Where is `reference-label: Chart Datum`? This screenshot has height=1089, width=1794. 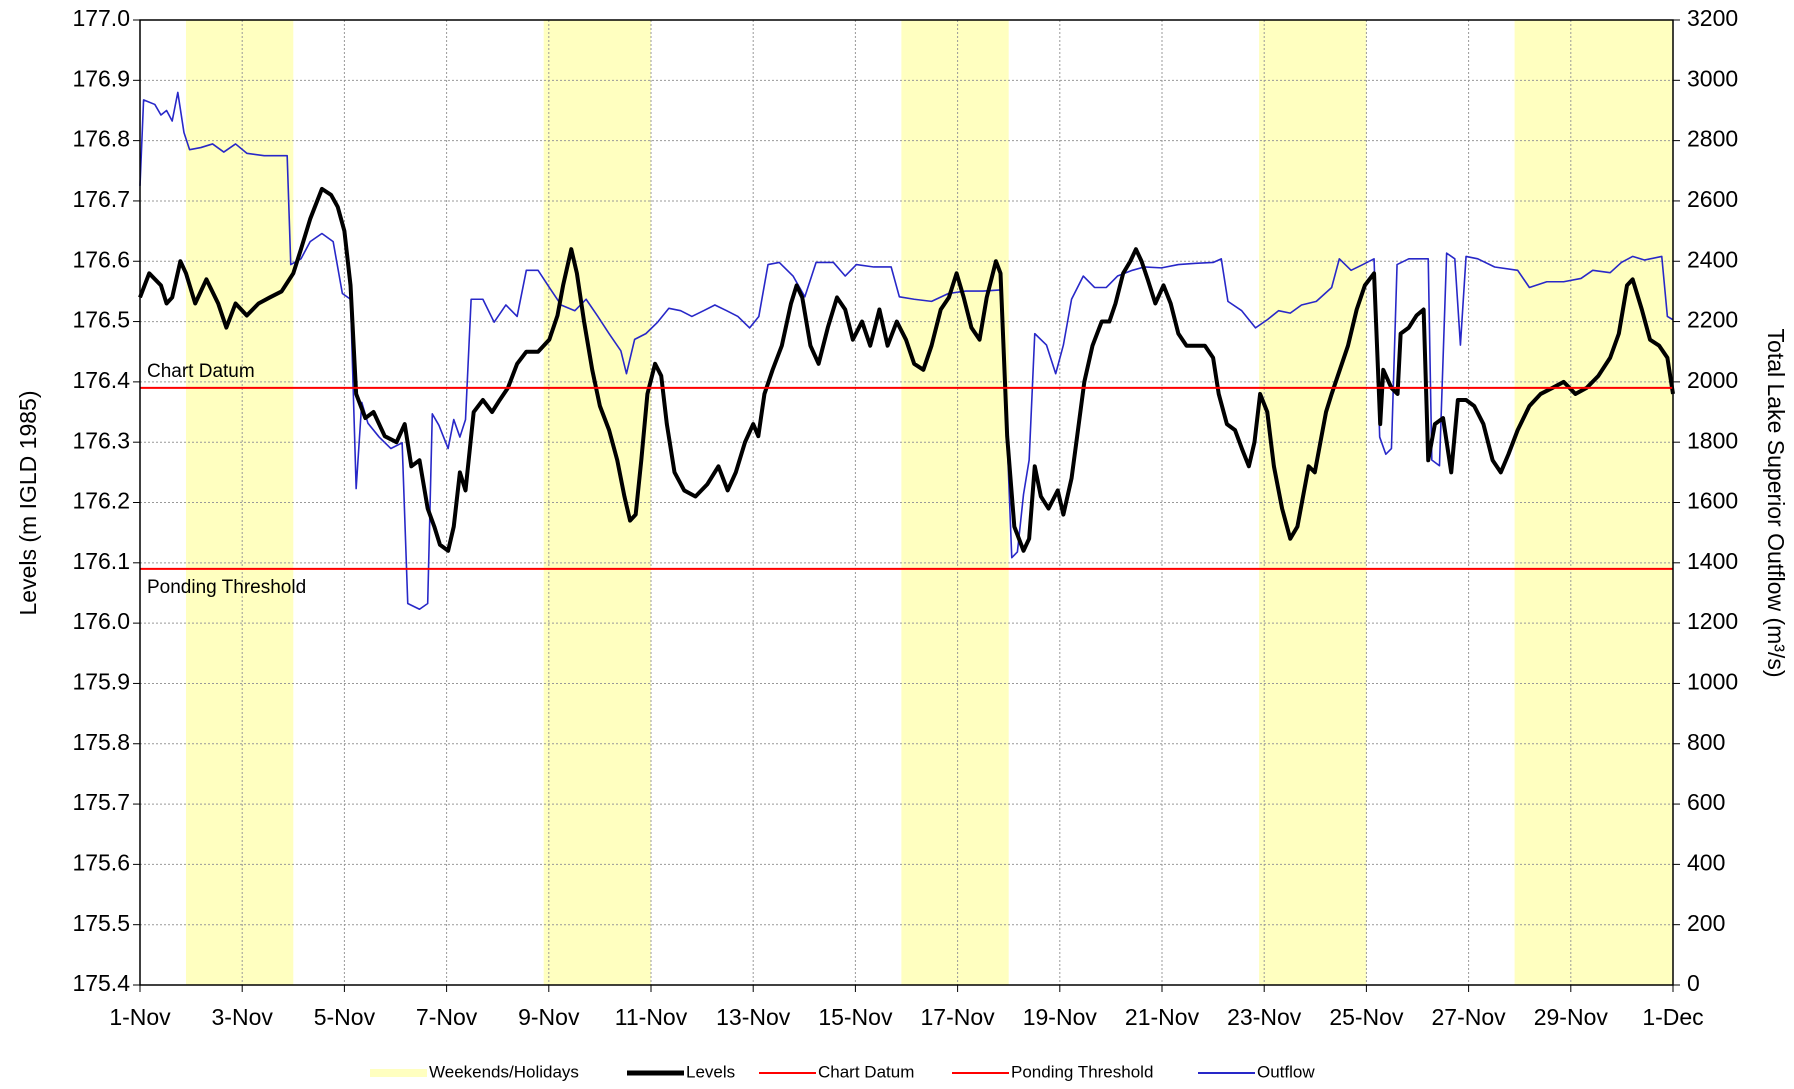 reference-label: Chart Datum is located at coordinates (201, 371).